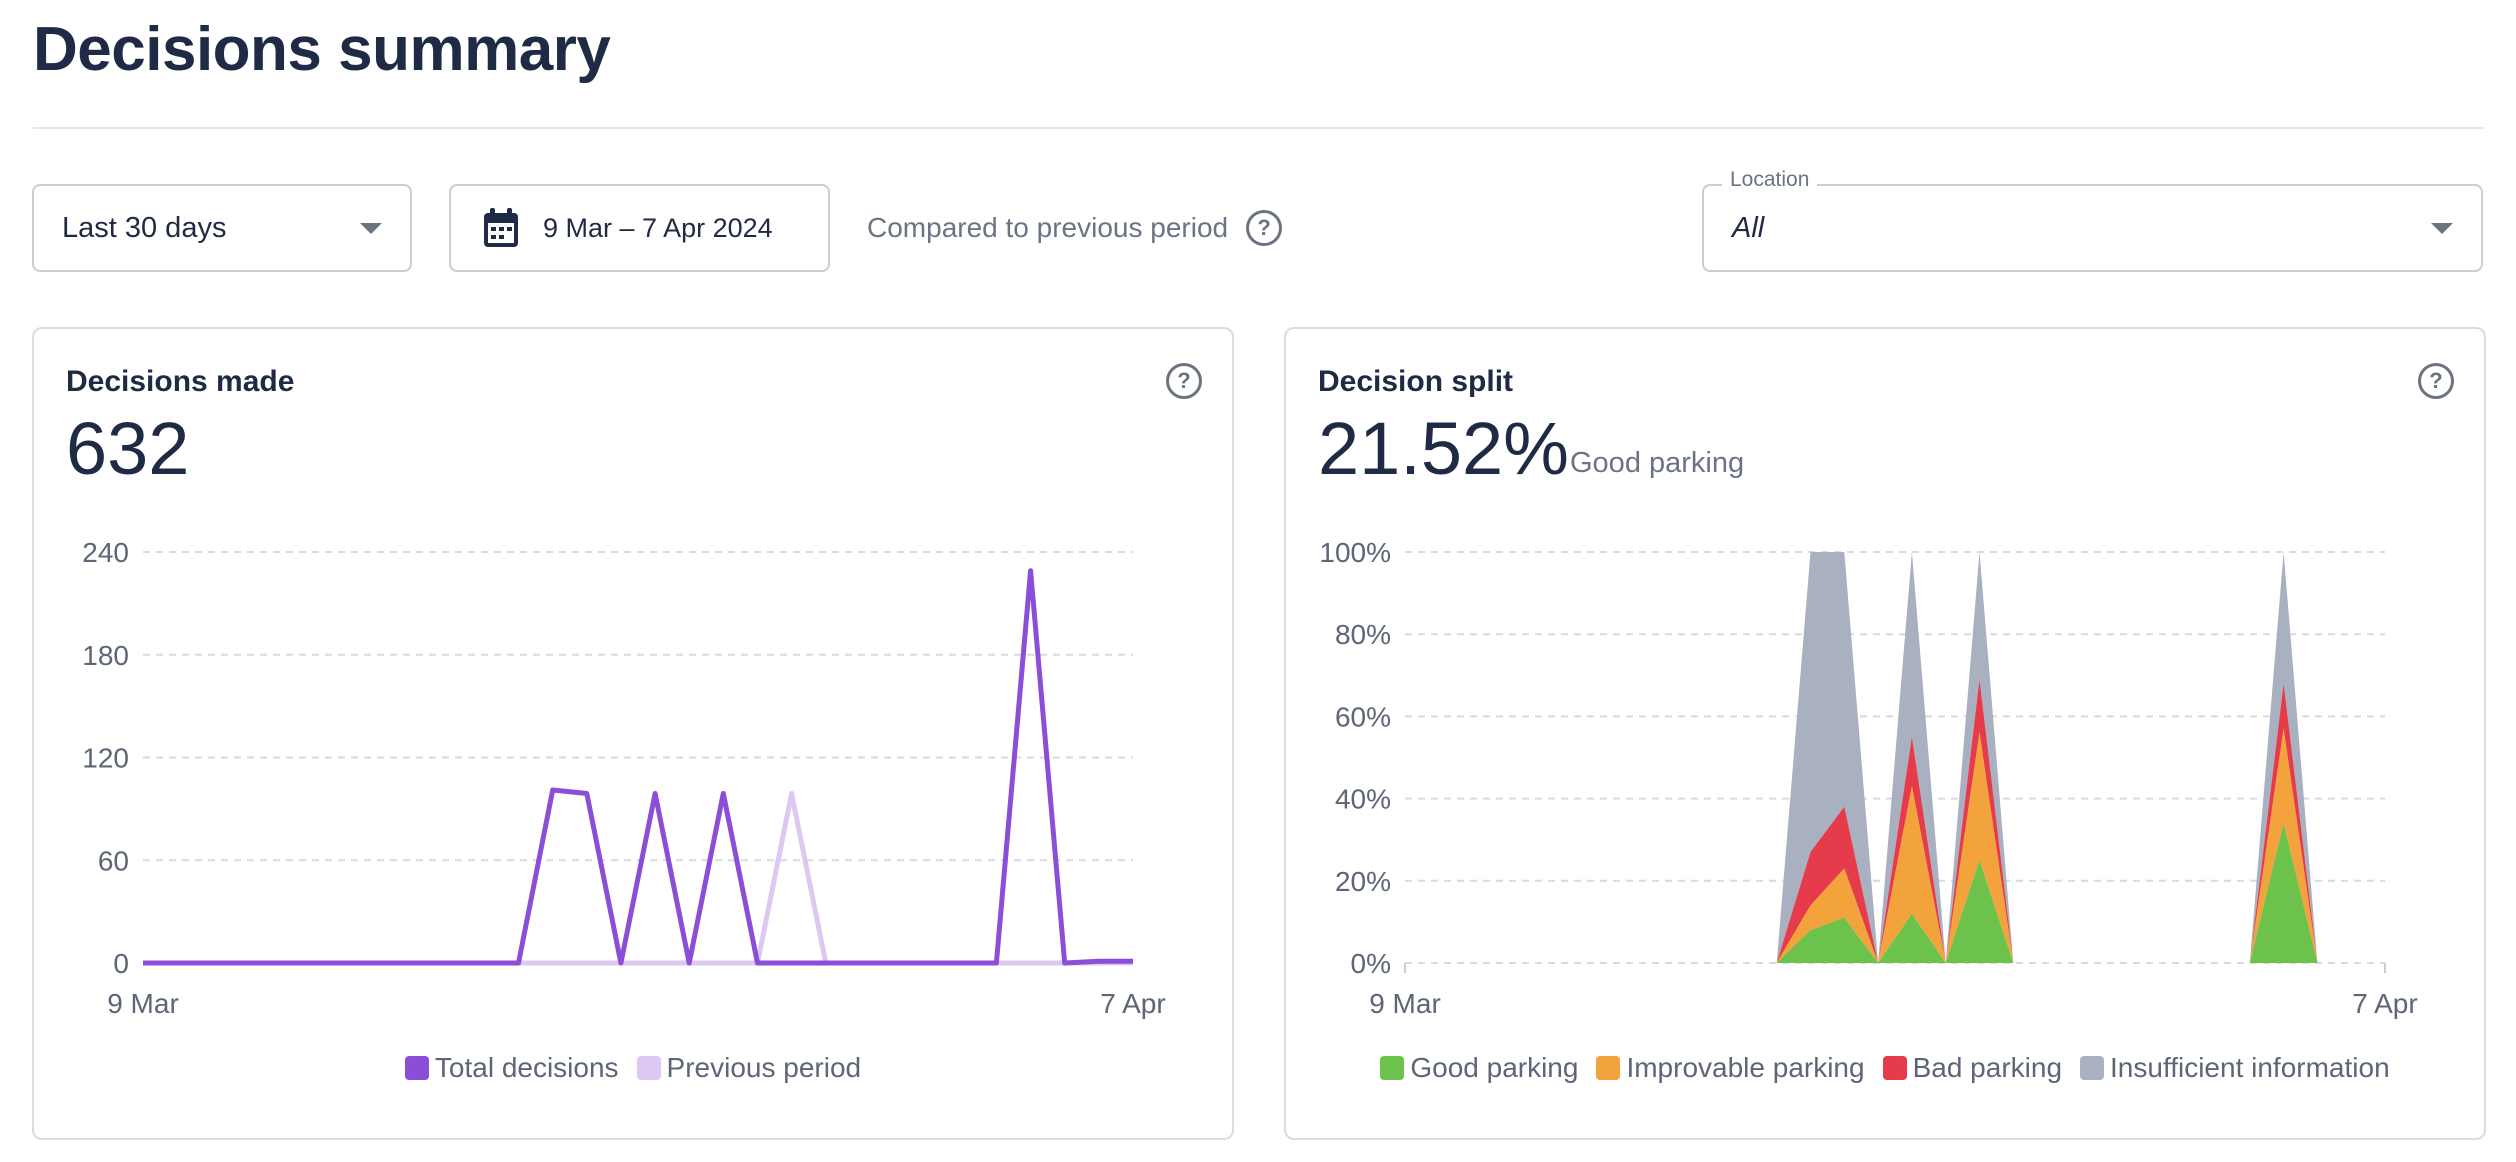 The image size is (2516, 1162). Describe the element at coordinates (1363, 716) in the screenshot. I see `y-tick-label: 60%` at that location.